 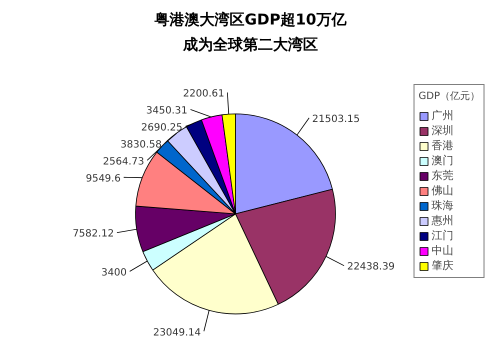 I want to click on data-label: 3830.58, so click(x=141, y=144).